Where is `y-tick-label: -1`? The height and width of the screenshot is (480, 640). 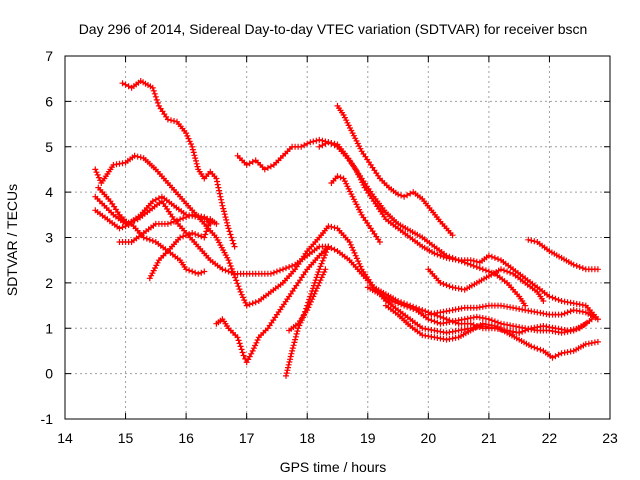 y-tick-label: -1 is located at coordinates (47, 419).